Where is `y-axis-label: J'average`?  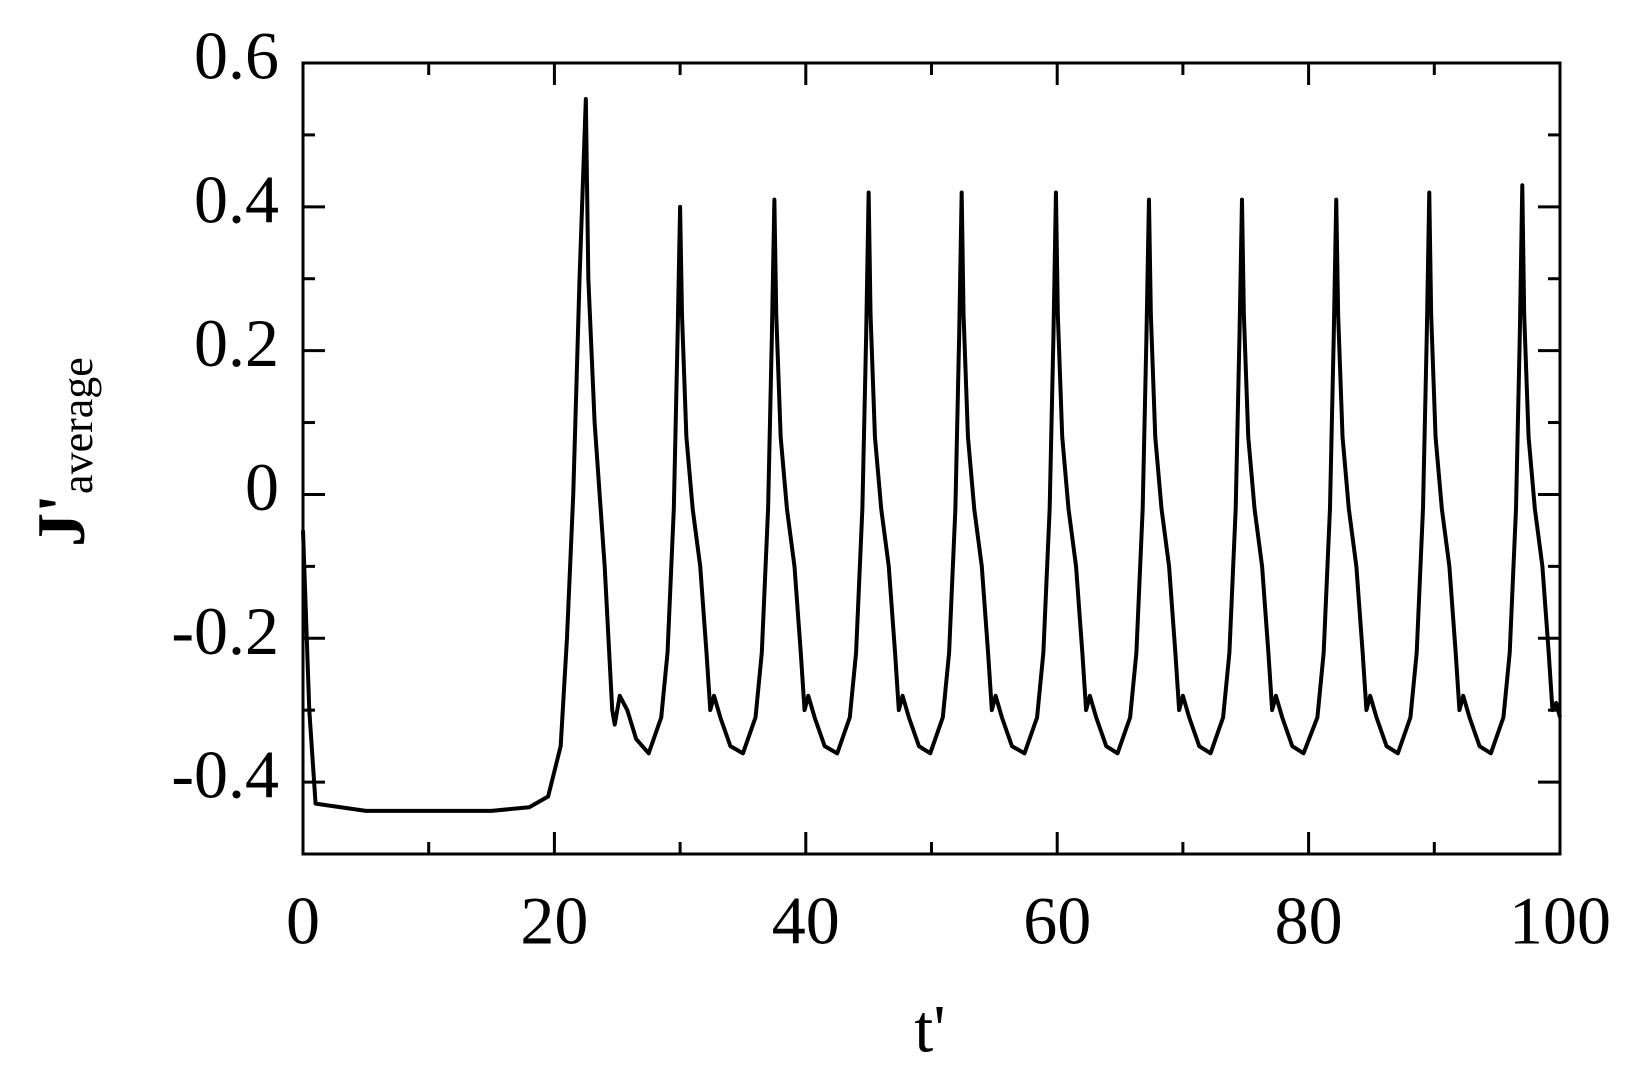 y-axis-label: J'average is located at coordinates (62, 452).